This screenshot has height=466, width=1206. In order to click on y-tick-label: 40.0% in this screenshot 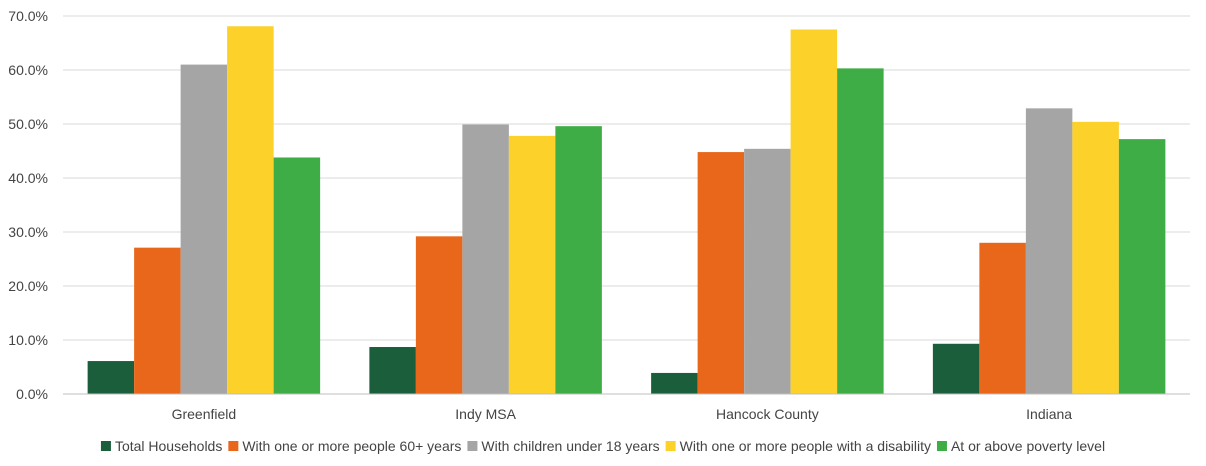, I will do `click(28, 178)`.